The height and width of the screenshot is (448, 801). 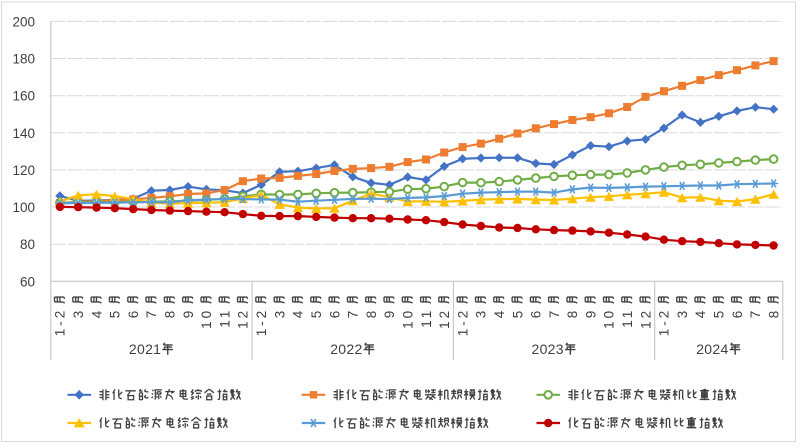 I want to click on svg-text: 180, so click(x=23, y=59).